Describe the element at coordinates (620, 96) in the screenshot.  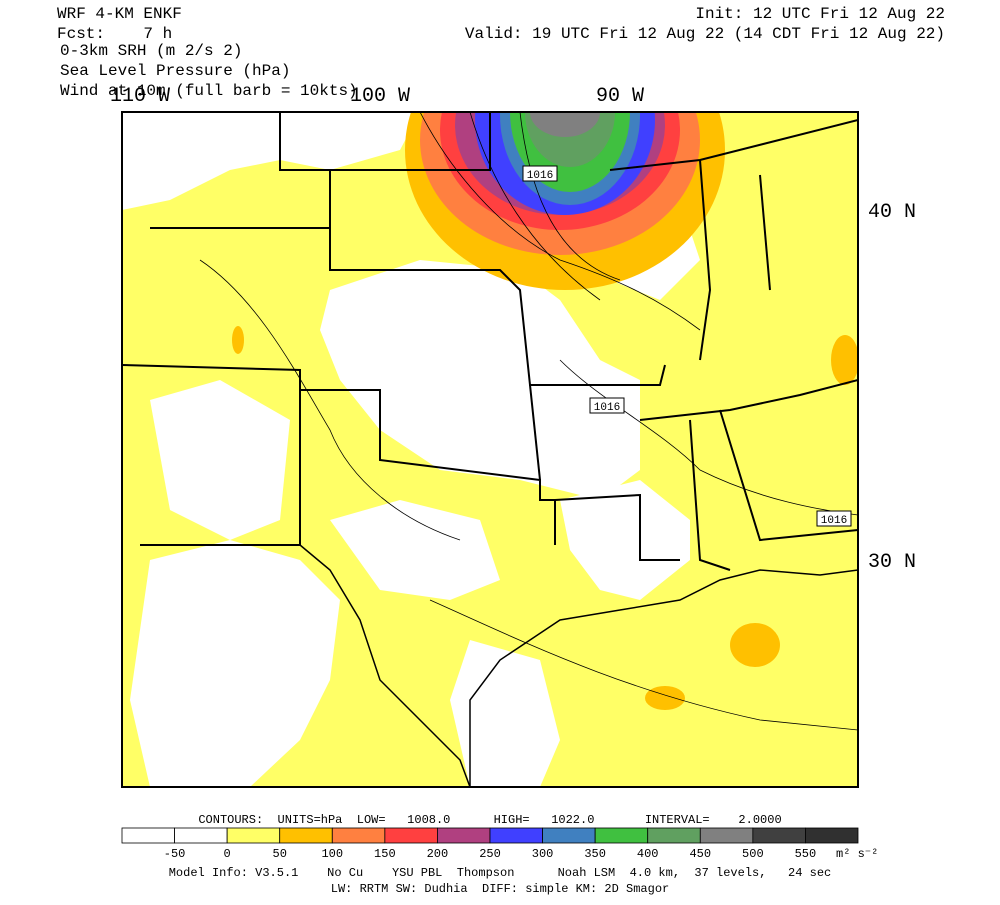
I see `longitude-label: 90 W` at that location.